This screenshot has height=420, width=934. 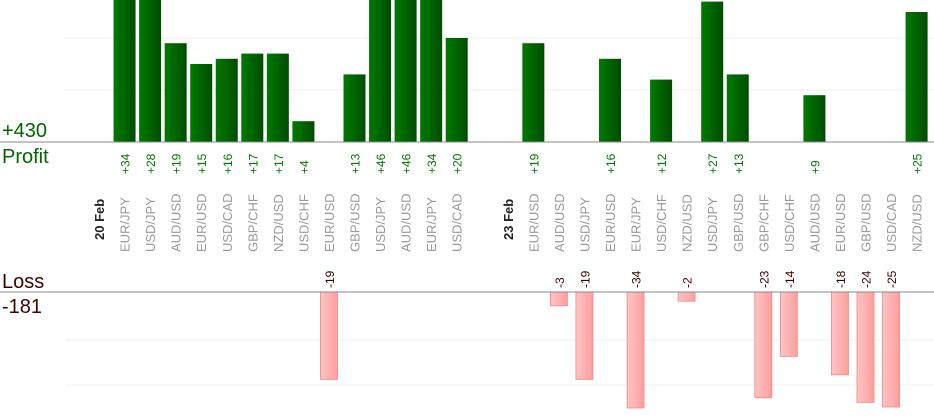 I want to click on date-label: 20 Feb, so click(x=99, y=219).